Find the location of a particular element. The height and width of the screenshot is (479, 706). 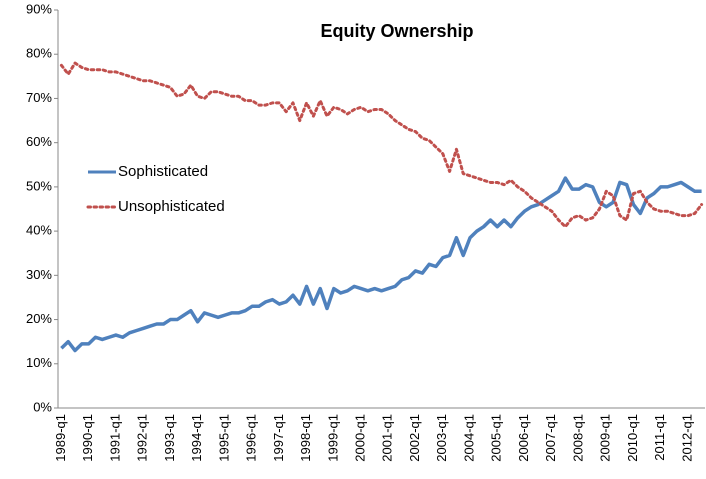

x-tick-label: 2001-q1 is located at coordinates (387, 438).